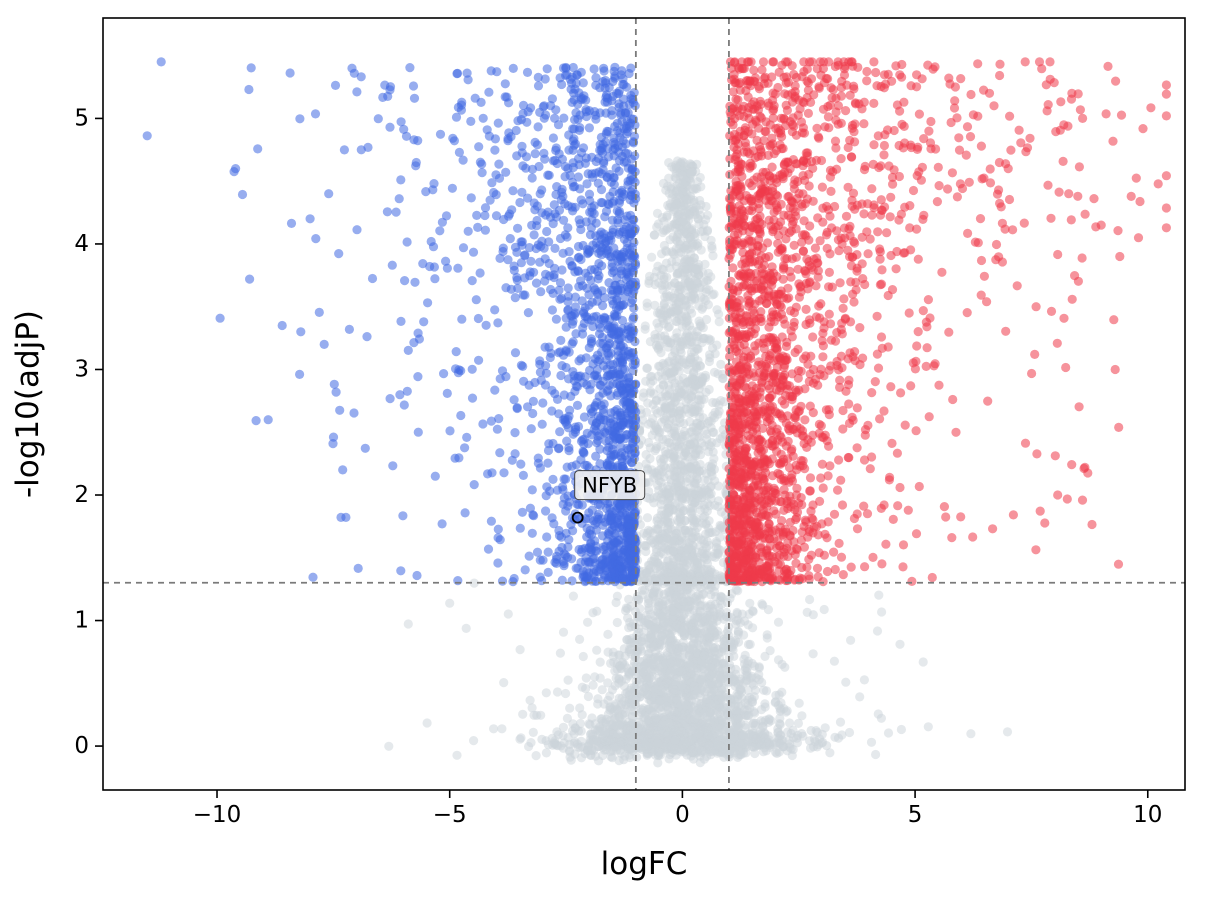 This screenshot has width=1211, height=906. I want to click on x-tick-label: 0, so click(682, 815).